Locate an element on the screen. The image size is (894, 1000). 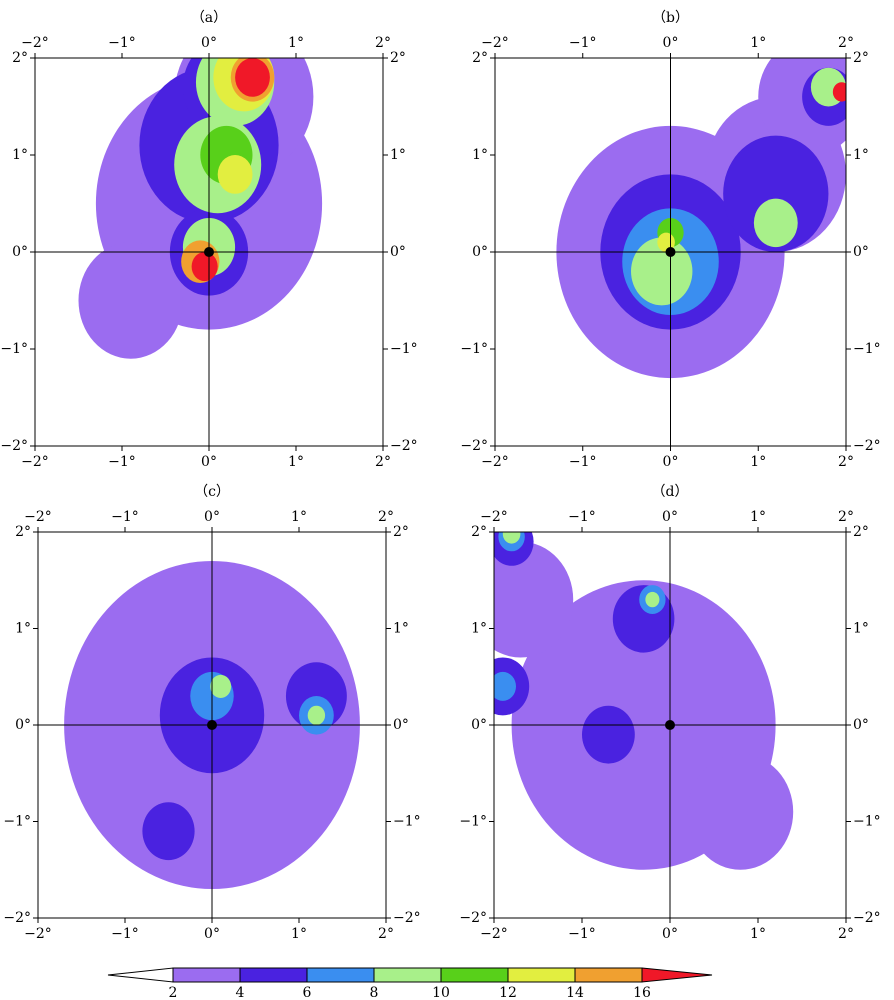
colorbar-over is located at coordinates (677, 975).